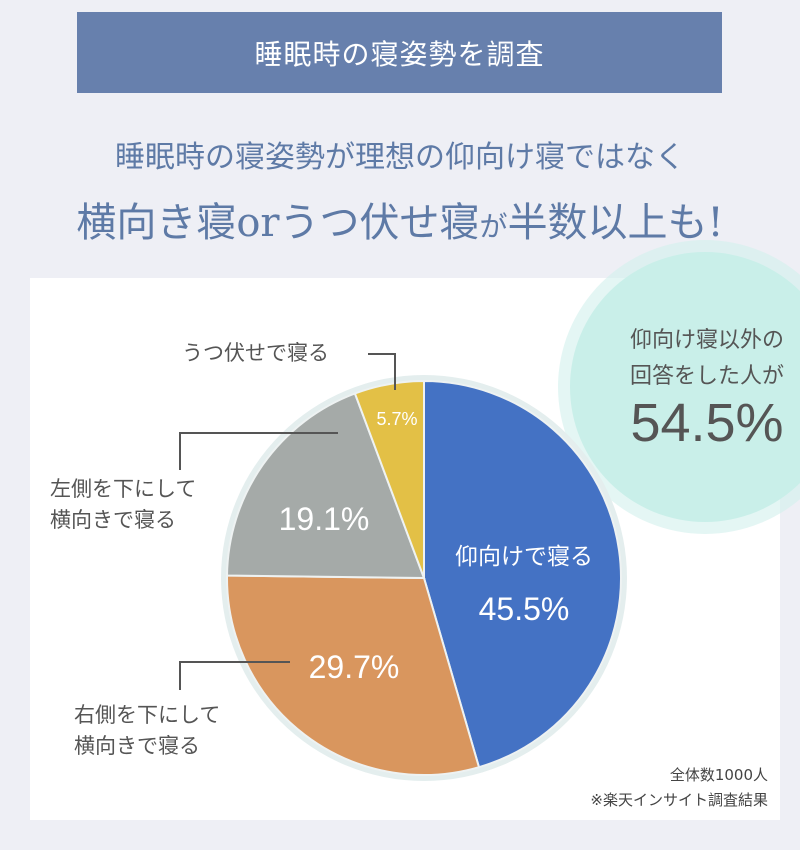 The image size is (800, 850). I want to click on slice-value-label: 5.7%, so click(396, 419).